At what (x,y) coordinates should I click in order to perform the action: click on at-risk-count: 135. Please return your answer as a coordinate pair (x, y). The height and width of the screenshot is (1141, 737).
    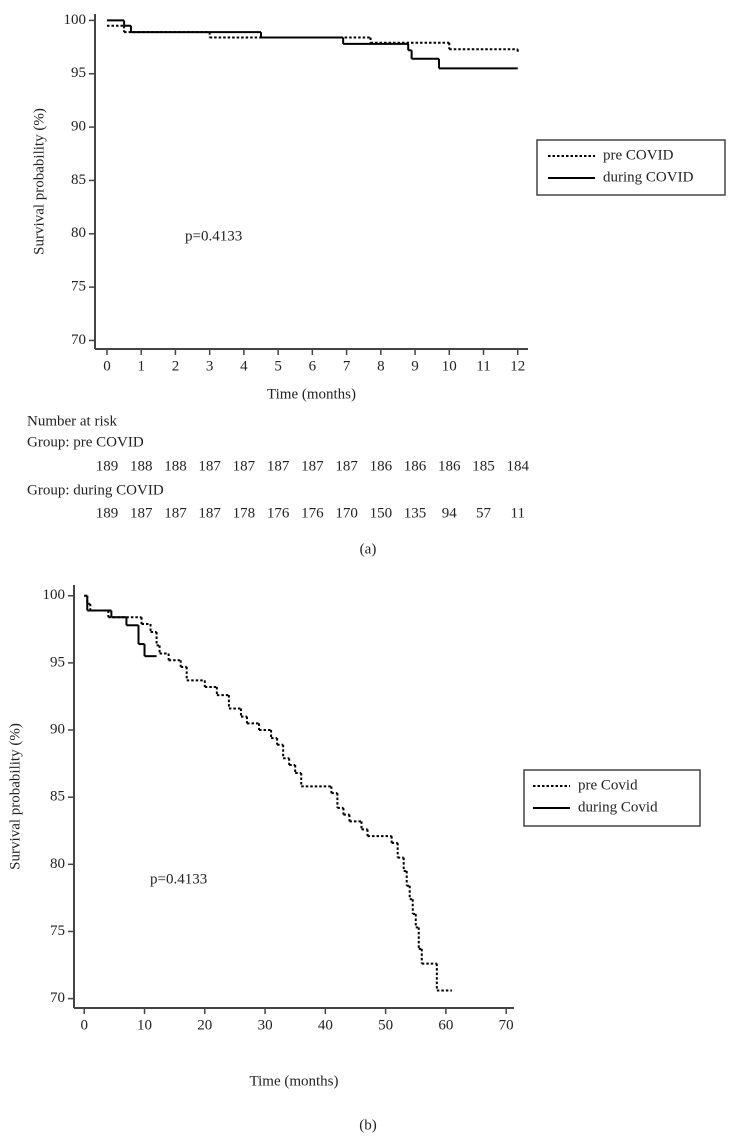
    Looking at the image, I should click on (415, 513).